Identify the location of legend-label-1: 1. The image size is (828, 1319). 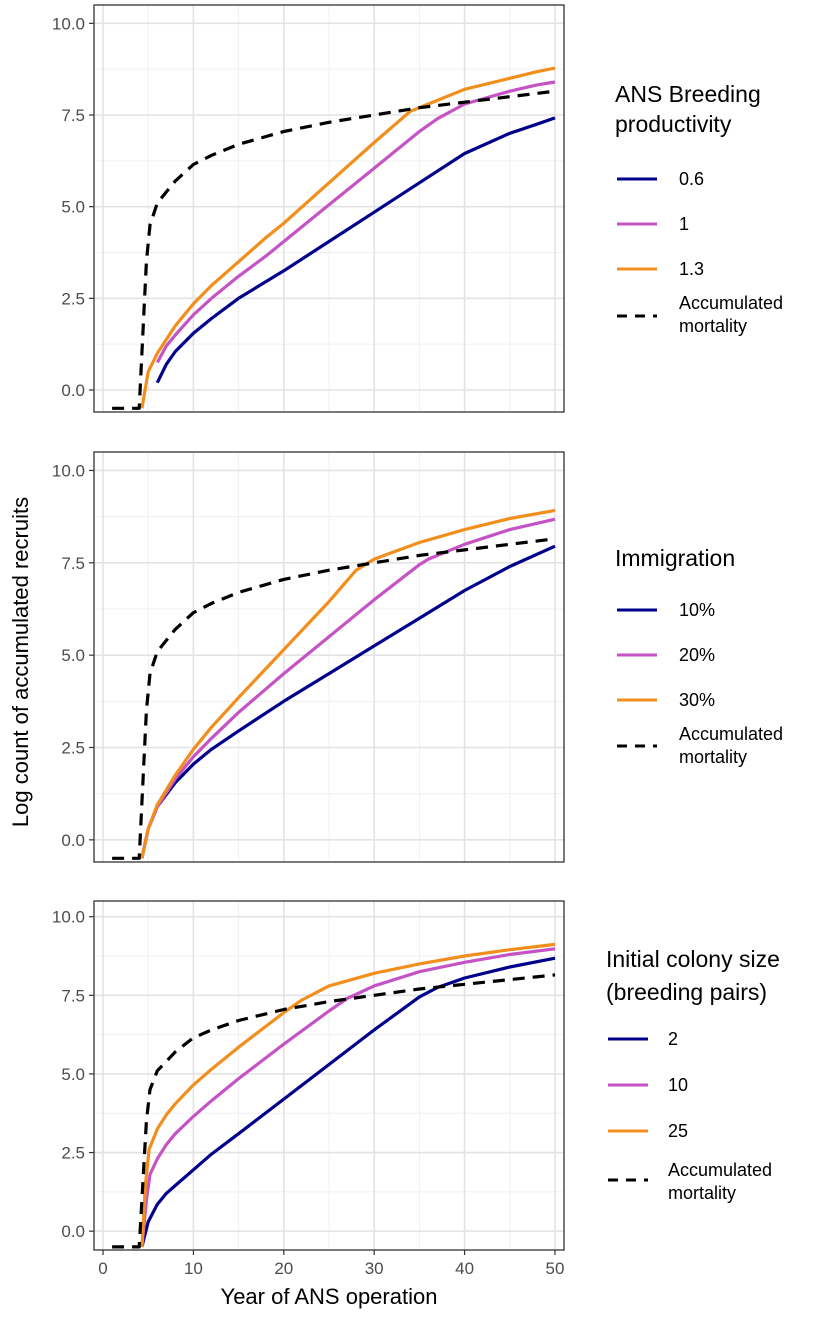
(684, 224).